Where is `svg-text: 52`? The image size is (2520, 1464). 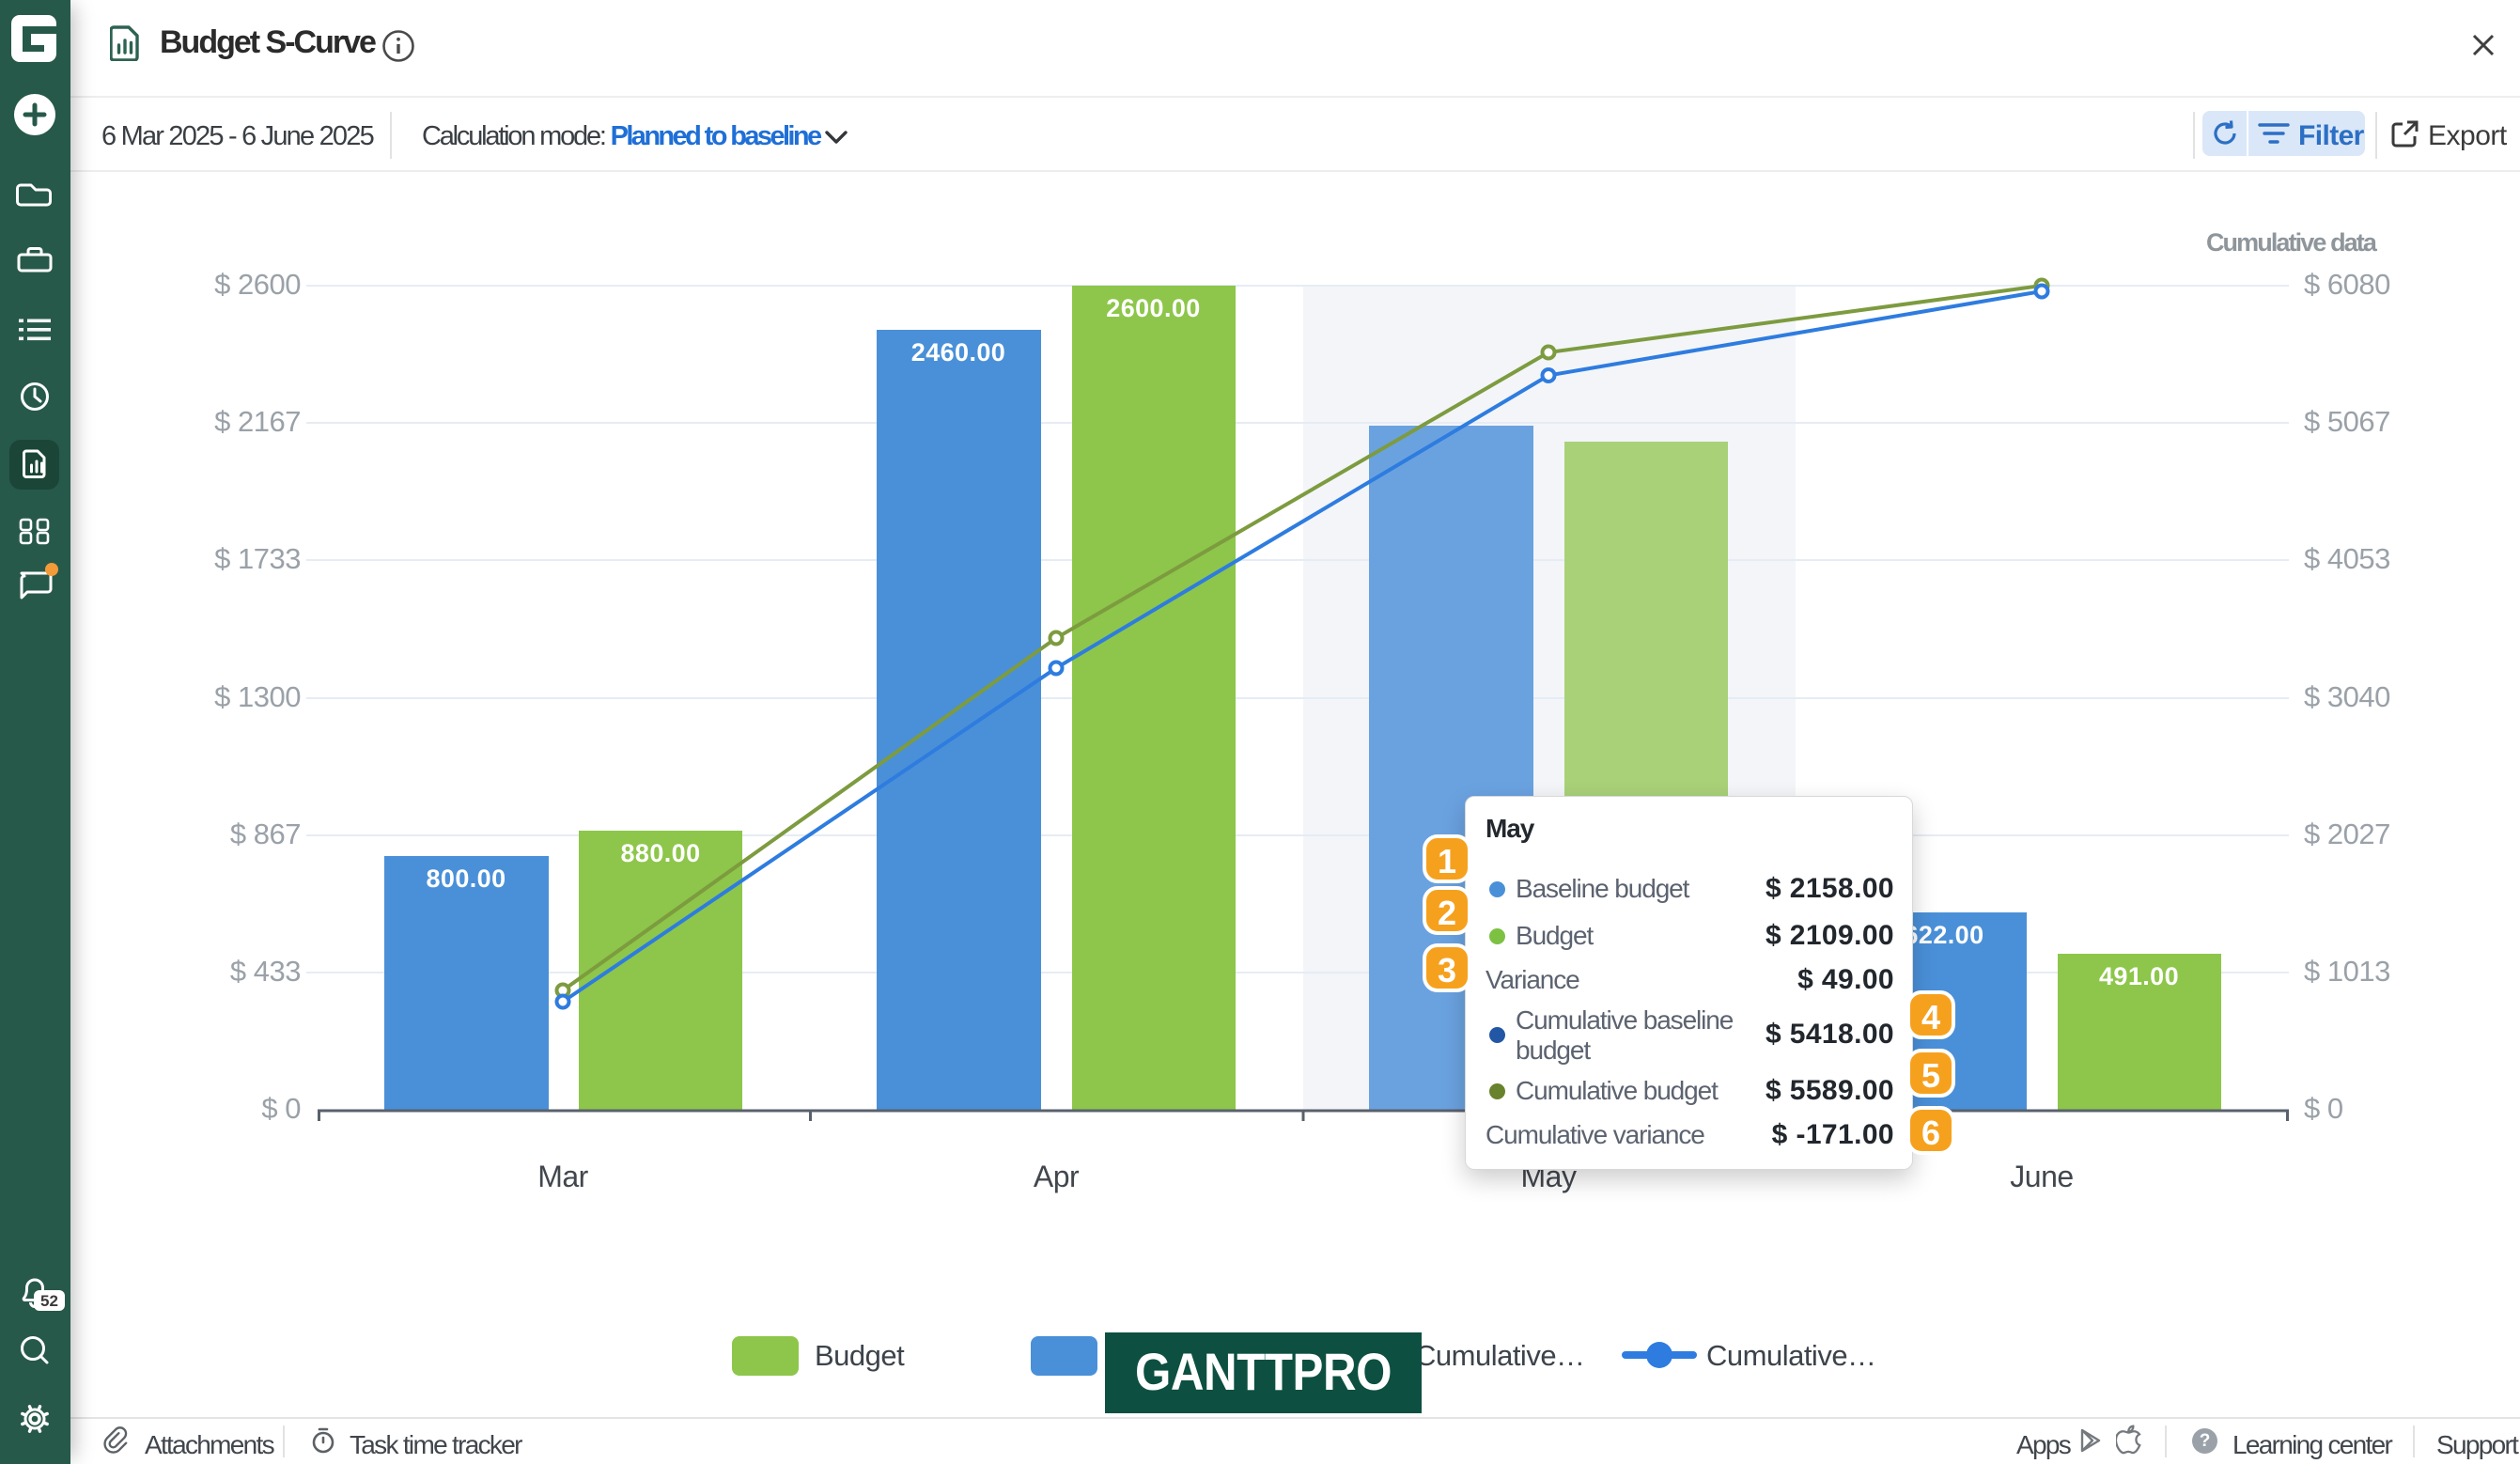
svg-text: 52 is located at coordinates (49, 1301).